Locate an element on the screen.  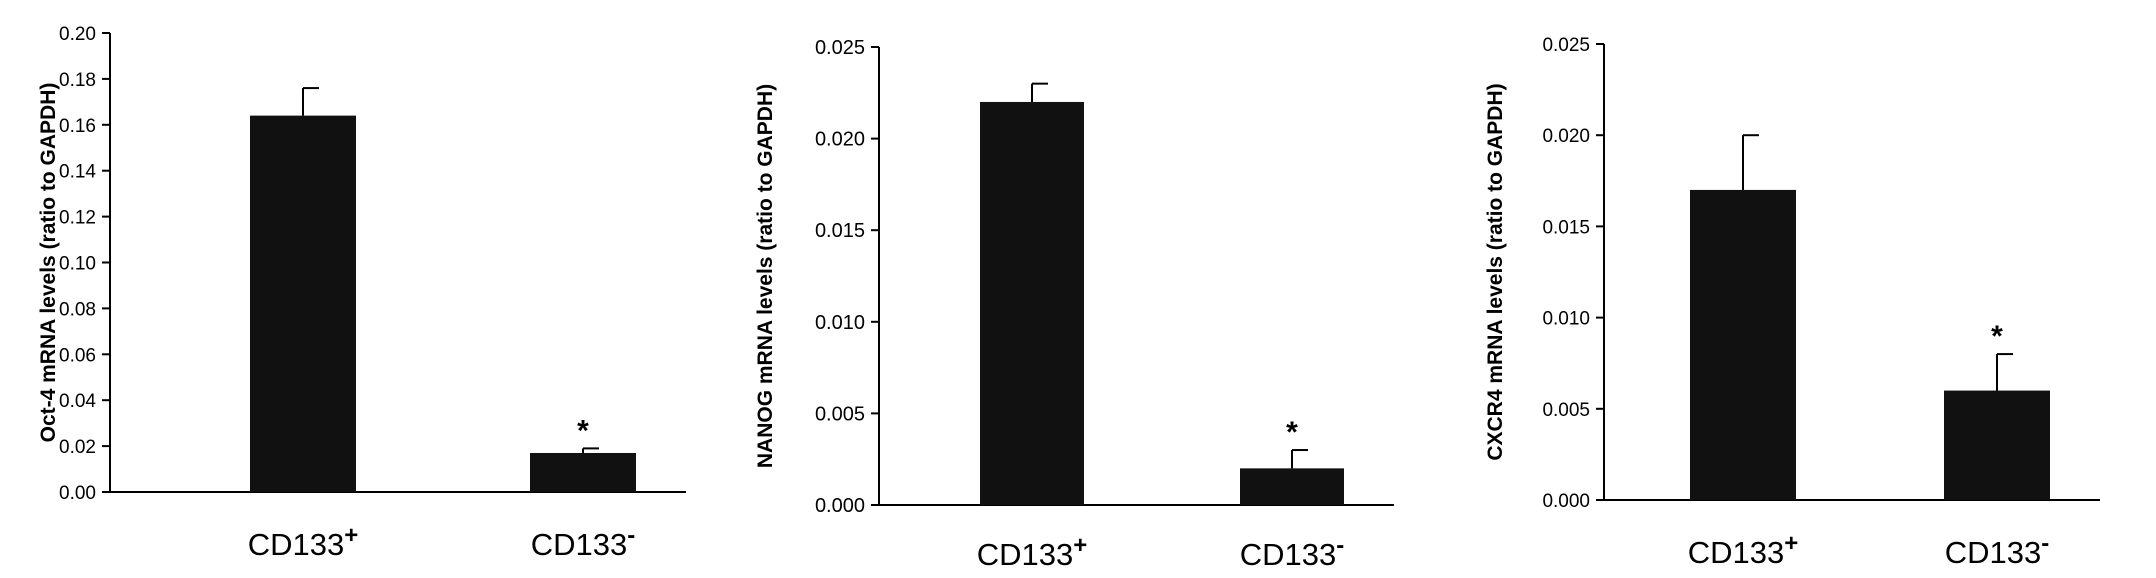
y-axis-label: NANOG mRNA levels (ratio to GAPDH) is located at coordinates (765, 276).